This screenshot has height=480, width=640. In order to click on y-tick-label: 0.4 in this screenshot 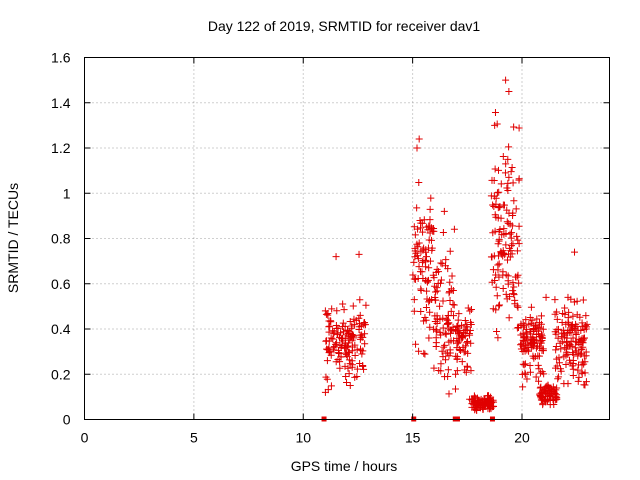, I will do `click(61, 329)`.